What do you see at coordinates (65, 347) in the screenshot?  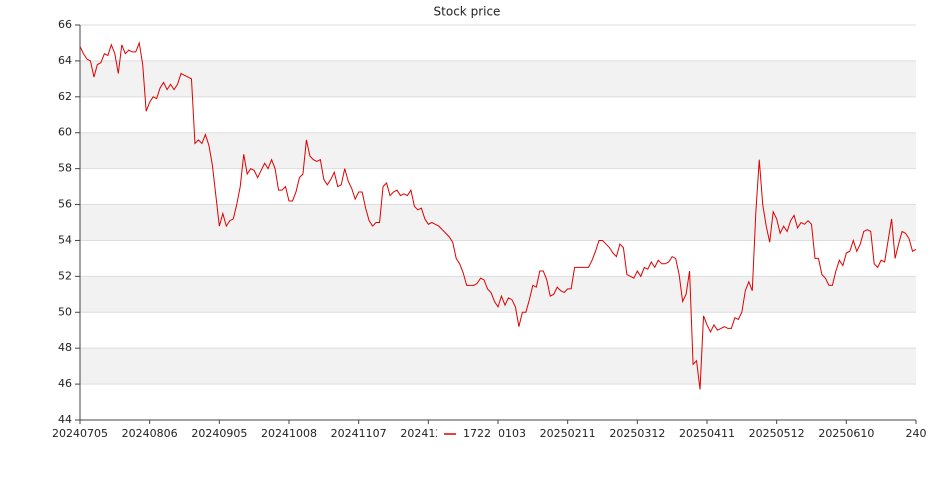 I see `y-tick-label: 48` at bounding box center [65, 347].